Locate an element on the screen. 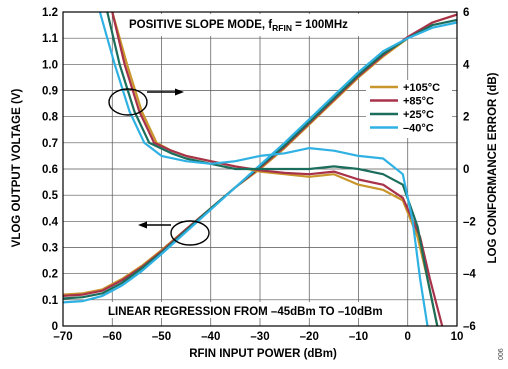 The height and width of the screenshot is (369, 508). title-background is located at coordinates (259, 25).